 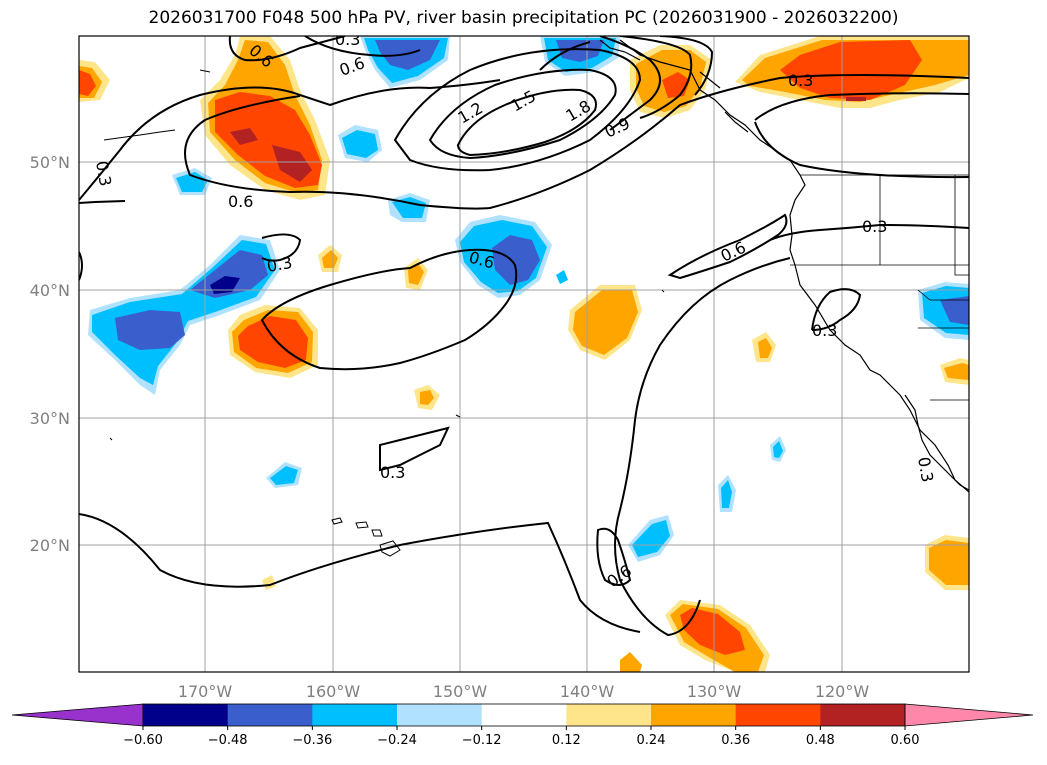 What do you see at coordinates (50, 418) in the screenshot?
I see `lat-label: 30°N` at bounding box center [50, 418].